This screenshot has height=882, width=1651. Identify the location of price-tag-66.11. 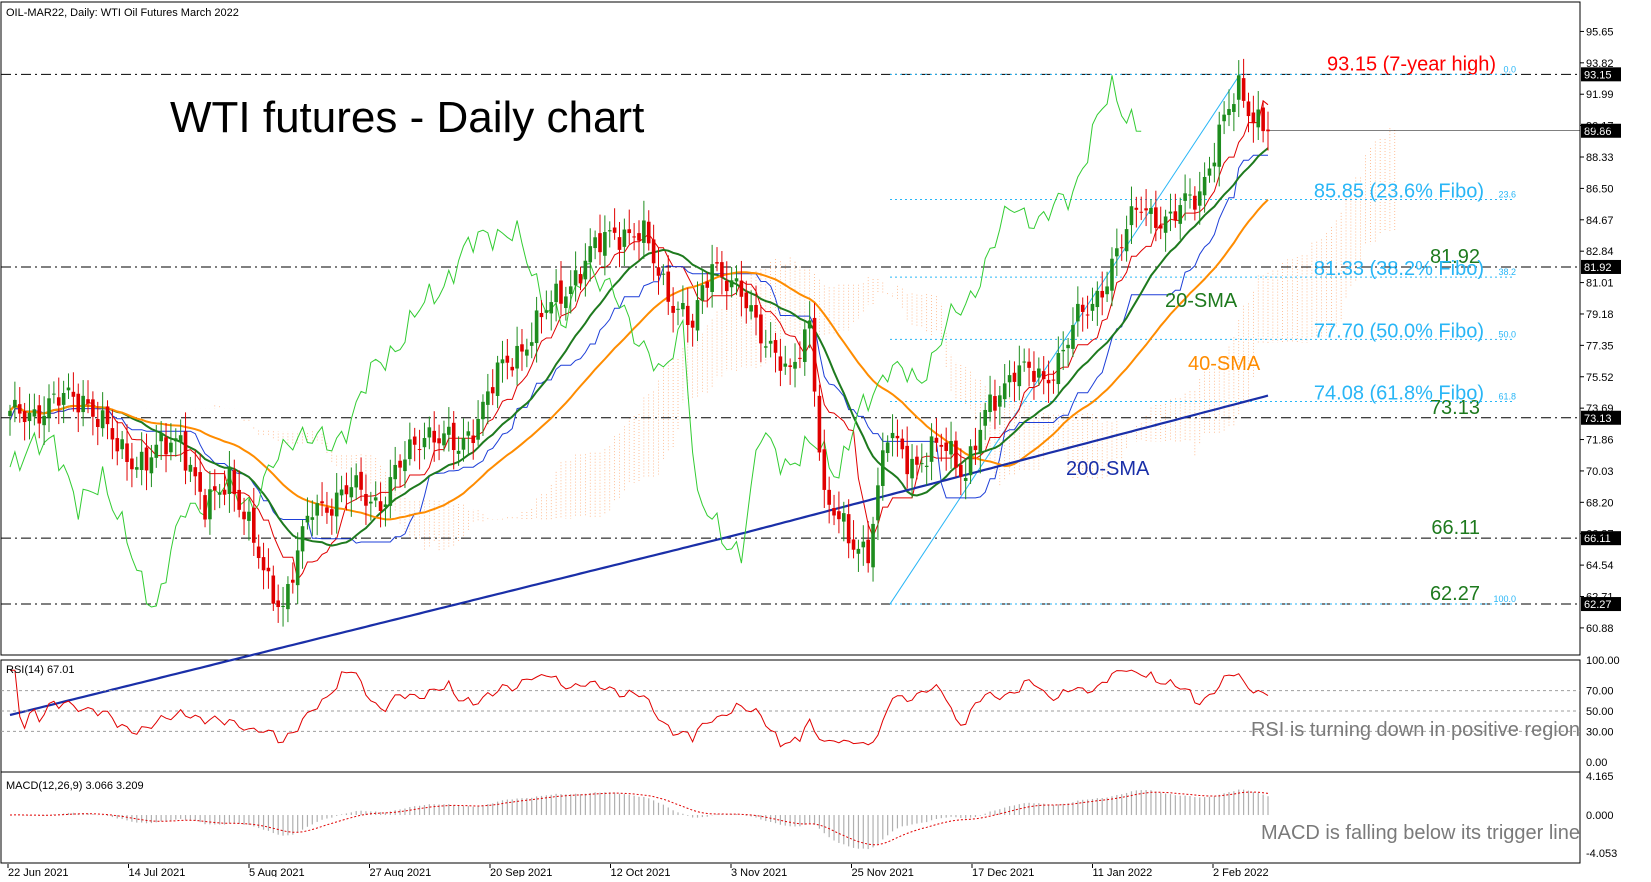
(1601, 538).